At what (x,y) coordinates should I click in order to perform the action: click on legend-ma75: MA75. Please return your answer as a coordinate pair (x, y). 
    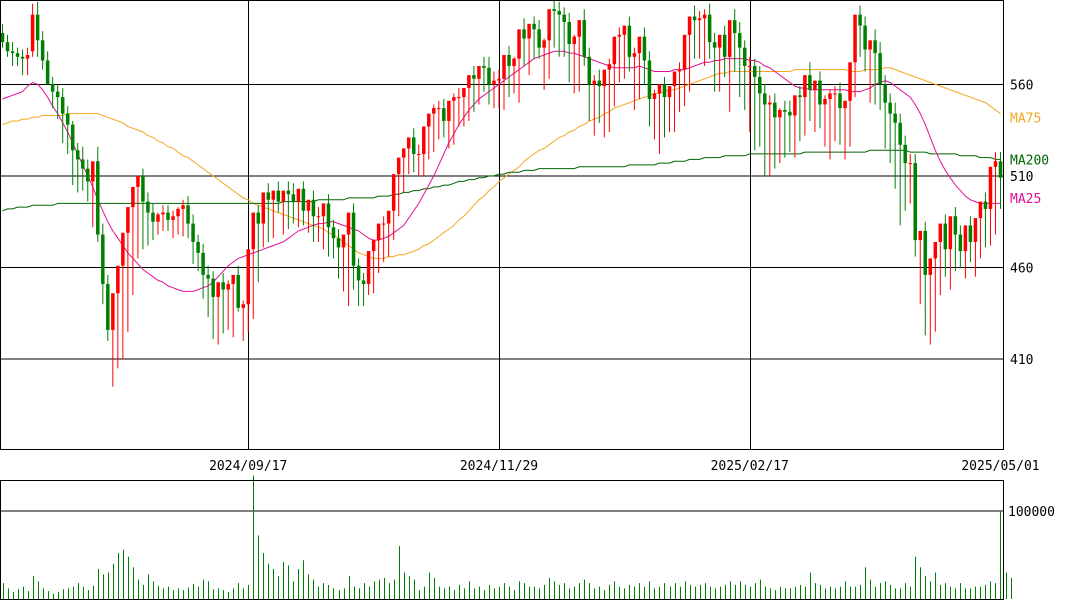
    Looking at the image, I should click on (1025, 118).